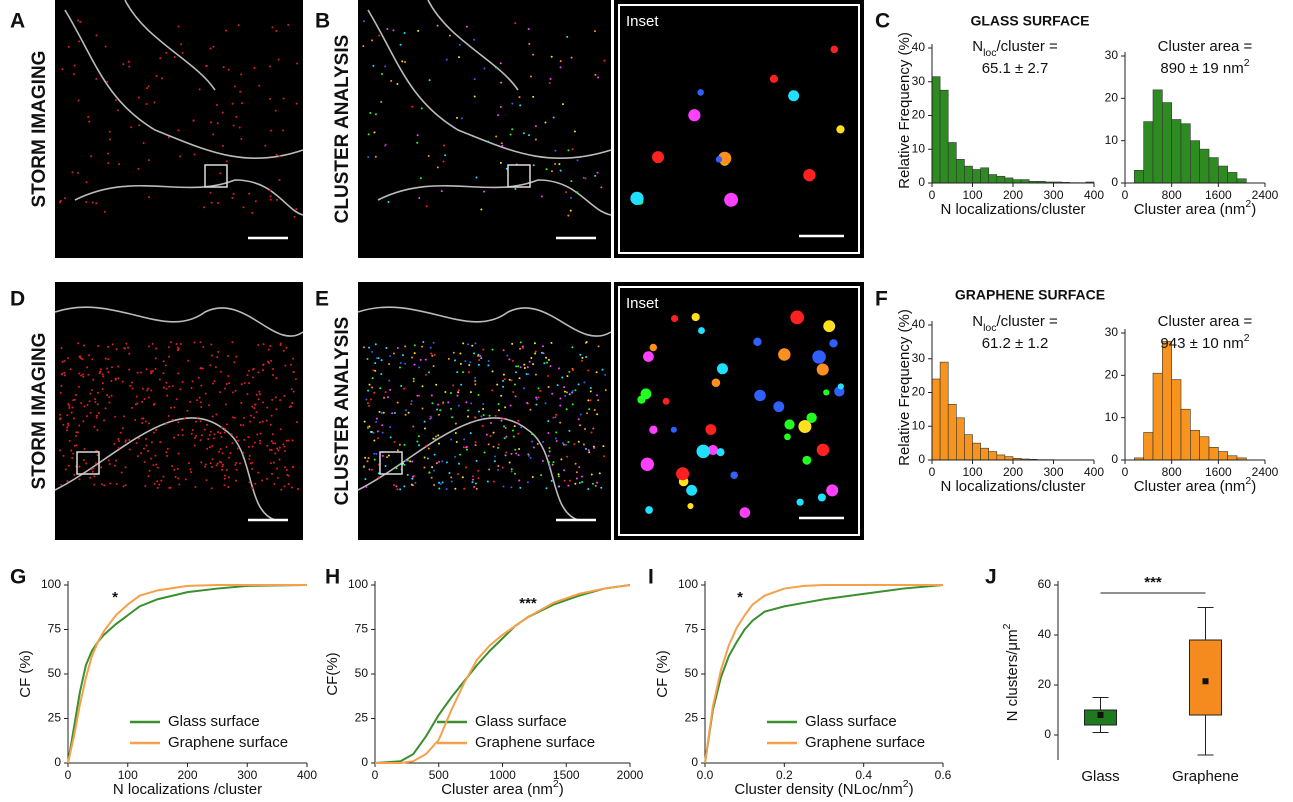  What do you see at coordinates (332, 673) in the screenshot?
I see `y-axis-label: CF(%)` at bounding box center [332, 673].